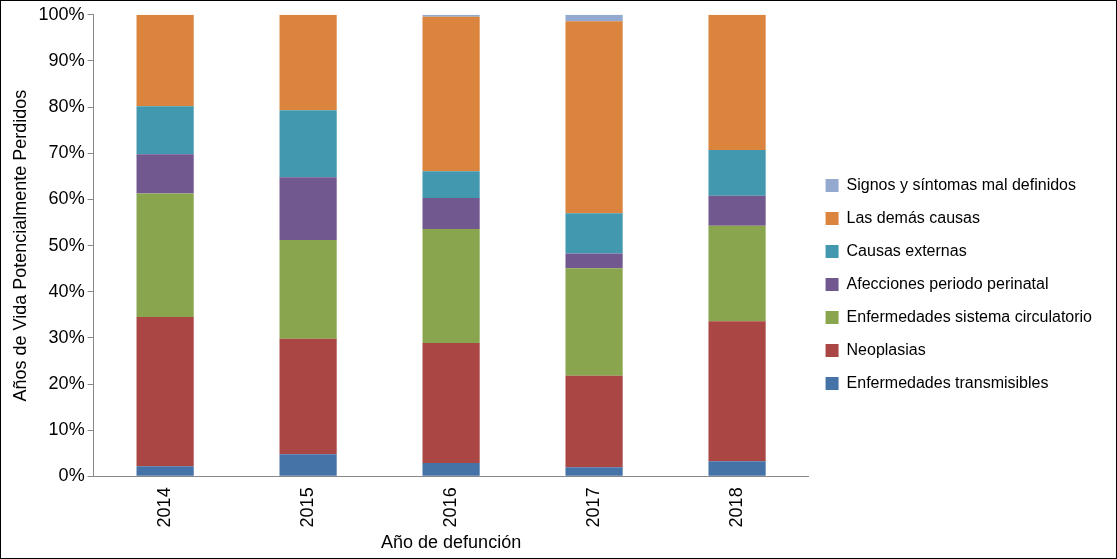 Image resolution: width=1117 pixels, height=559 pixels. Describe the element at coordinates (969, 316) in the screenshot. I see `legend-label: Enfermedades sistema circulatorio` at that location.